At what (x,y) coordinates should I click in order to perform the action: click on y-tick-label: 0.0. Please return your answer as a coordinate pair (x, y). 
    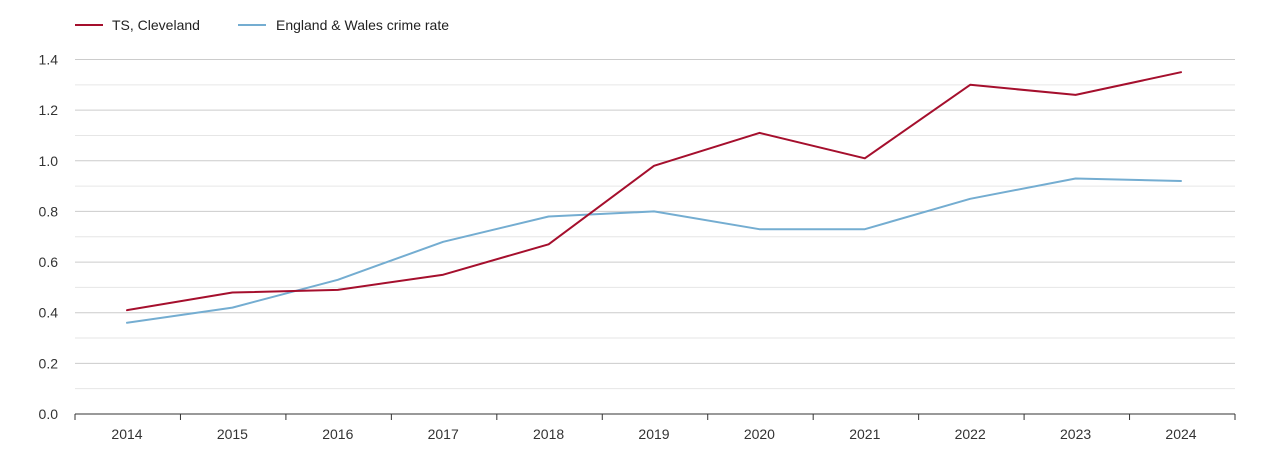
    Looking at the image, I should click on (49, 414).